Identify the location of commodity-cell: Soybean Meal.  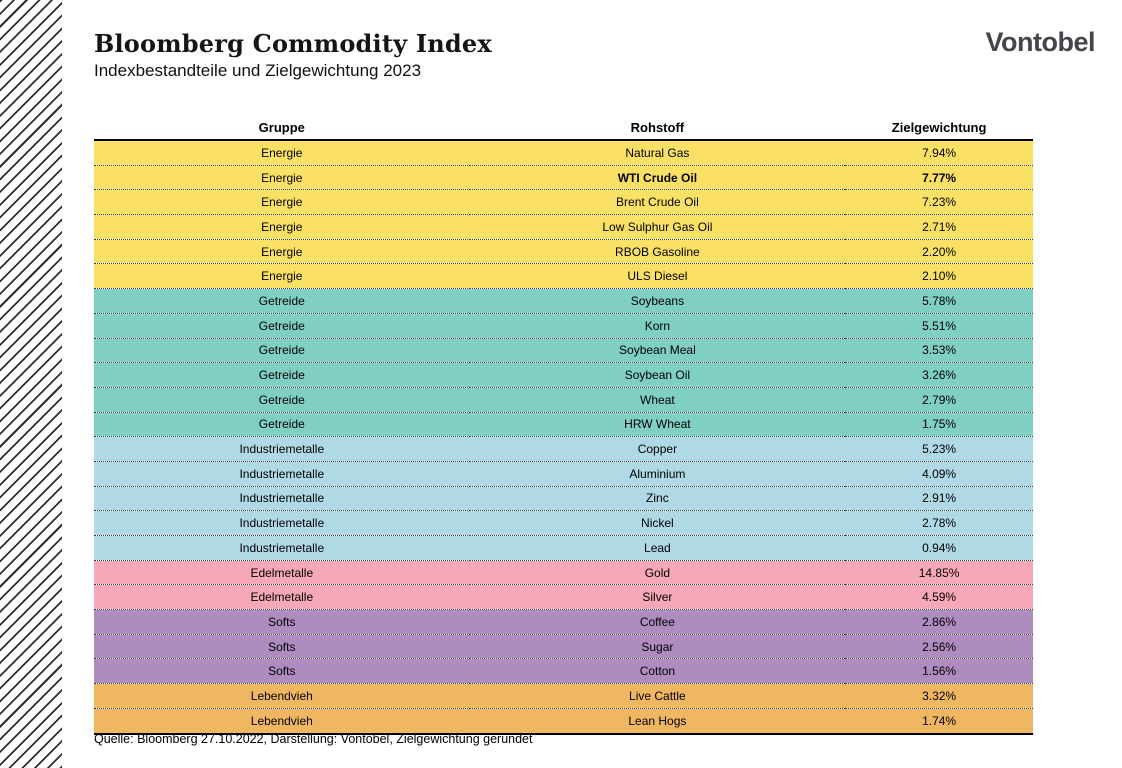
(657, 351).